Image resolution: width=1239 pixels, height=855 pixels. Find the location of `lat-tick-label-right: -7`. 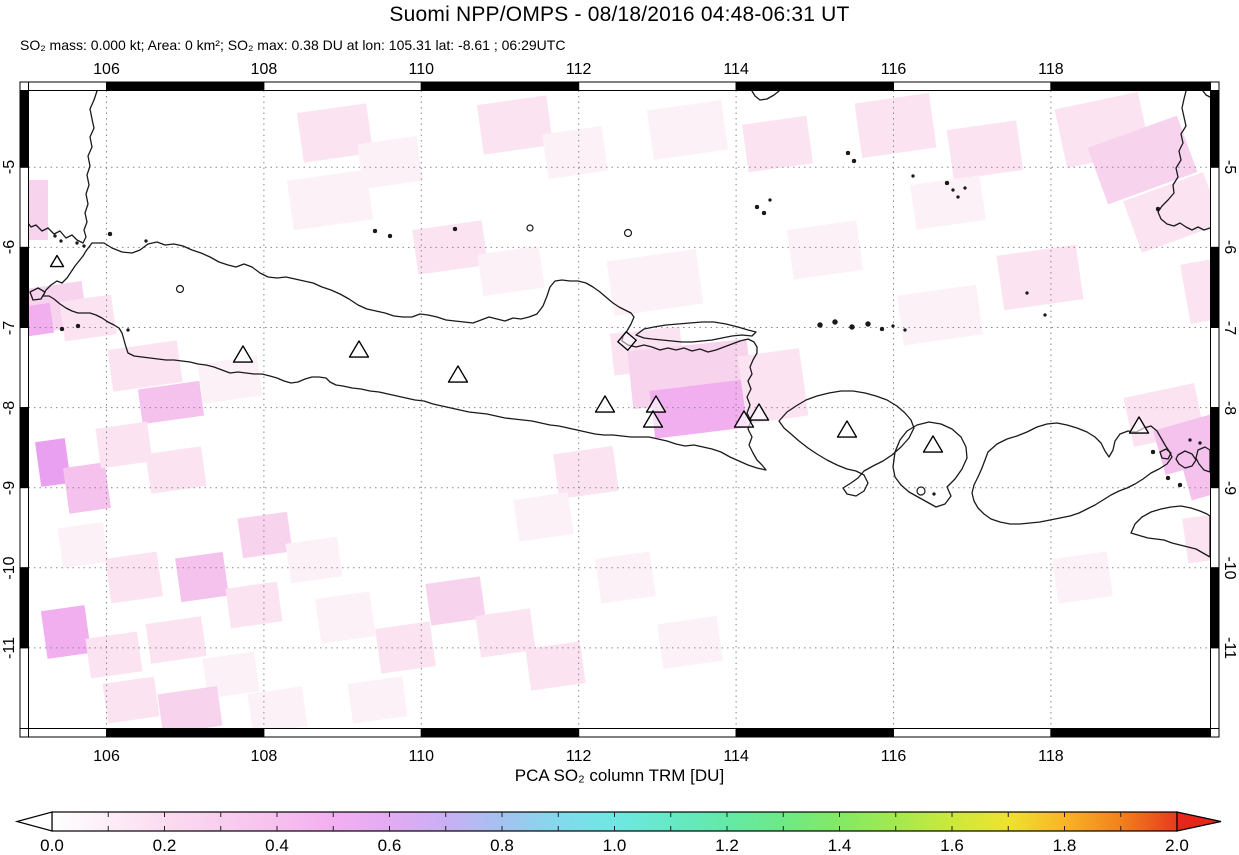

lat-tick-label-right: -7 is located at coordinates (1229, 327).